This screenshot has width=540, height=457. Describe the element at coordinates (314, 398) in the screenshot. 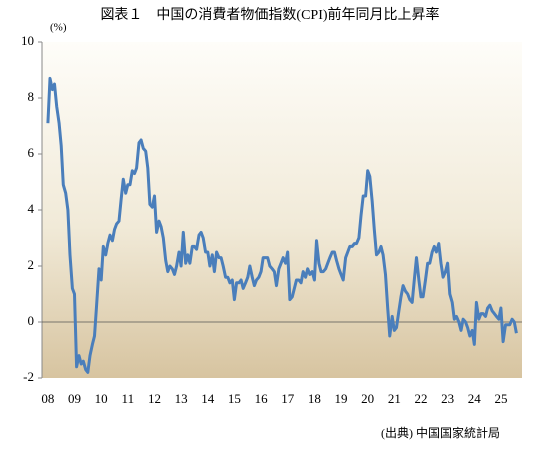

I see `x-tick-label: 18` at that location.